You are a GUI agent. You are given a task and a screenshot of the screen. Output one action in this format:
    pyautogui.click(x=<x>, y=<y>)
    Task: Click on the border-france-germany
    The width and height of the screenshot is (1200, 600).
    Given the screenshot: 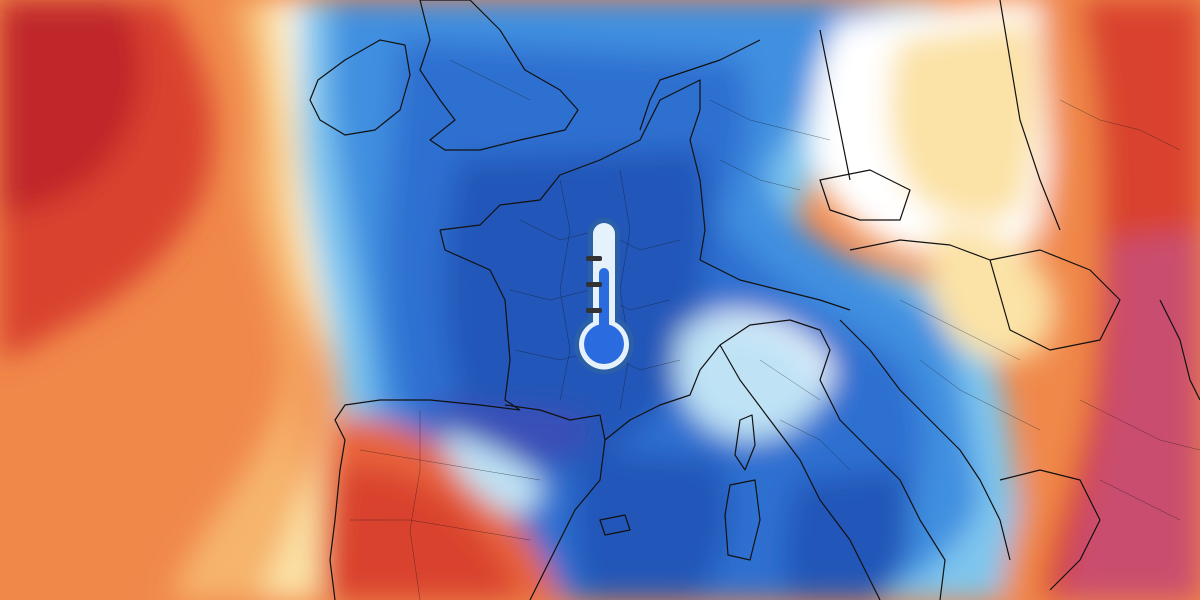 What is the action you would take?
    pyautogui.click(x=697, y=200)
    